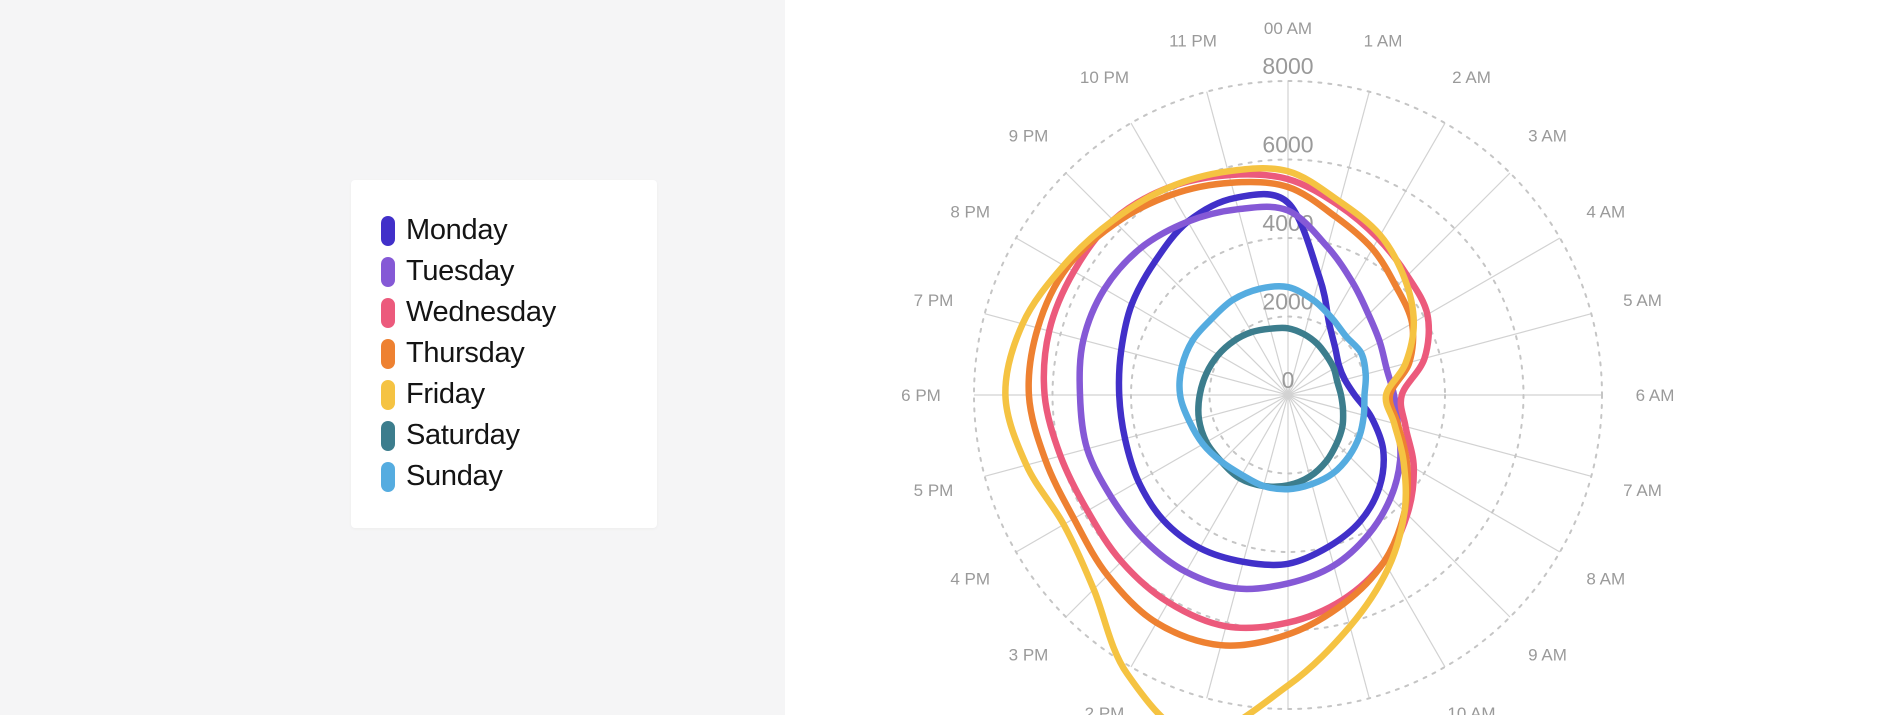  What do you see at coordinates (1642, 300) in the screenshot?
I see `hour-label: 5 AM` at bounding box center [1642, 300].